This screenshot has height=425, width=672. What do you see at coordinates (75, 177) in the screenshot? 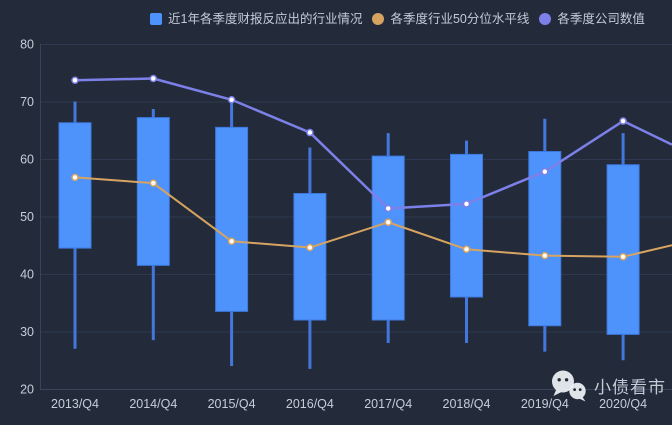
I see `percentile-line-point-2013-q4` at bounding box center [75, 177].